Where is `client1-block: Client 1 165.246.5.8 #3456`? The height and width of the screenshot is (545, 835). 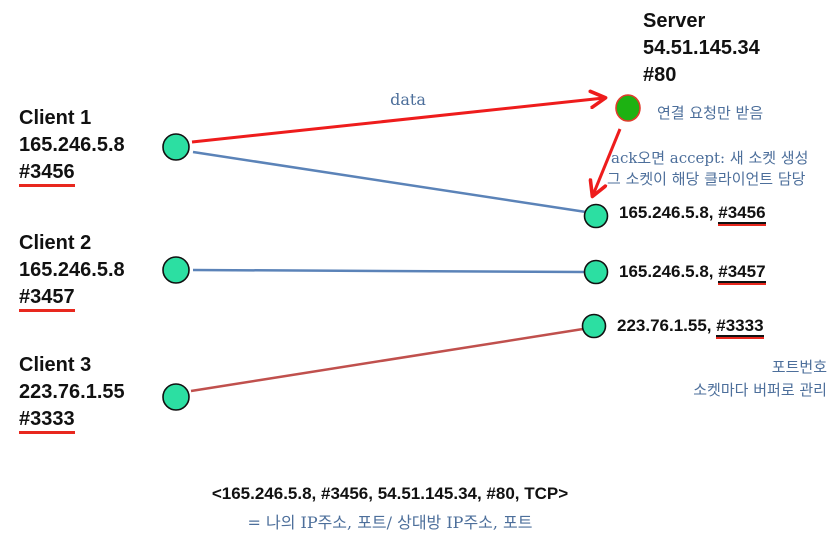
client1-block: Client 1 165.246.5.8 #3456 is located at coordinates (72, 146).